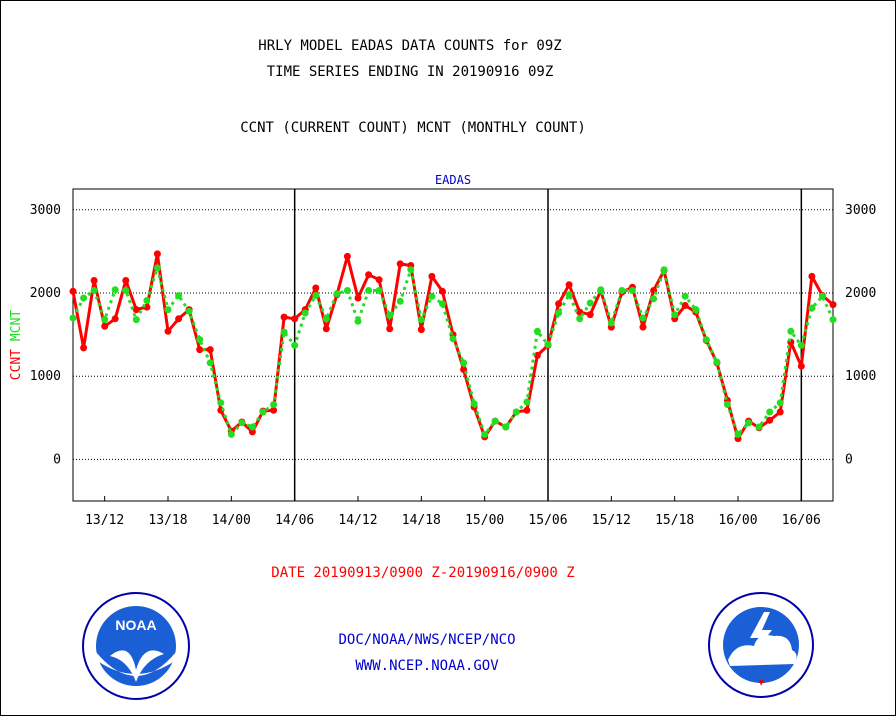 The width and height of the screenshot is (896, 716). Describe the element at coordinates (45, 376) in the screenshot. I see `y-tick-label-left: 1000` at that location.